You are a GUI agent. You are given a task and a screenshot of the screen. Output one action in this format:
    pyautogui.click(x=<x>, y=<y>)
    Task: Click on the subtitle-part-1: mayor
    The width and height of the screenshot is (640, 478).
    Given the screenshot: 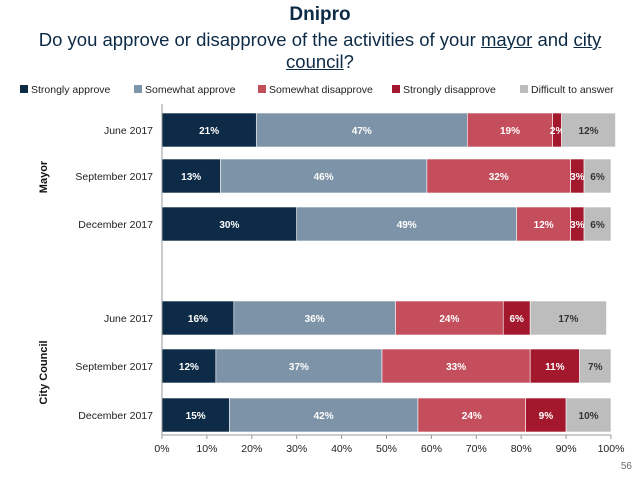 What is the action you would take?
    pyautogui.click(x=506, y=39)
    